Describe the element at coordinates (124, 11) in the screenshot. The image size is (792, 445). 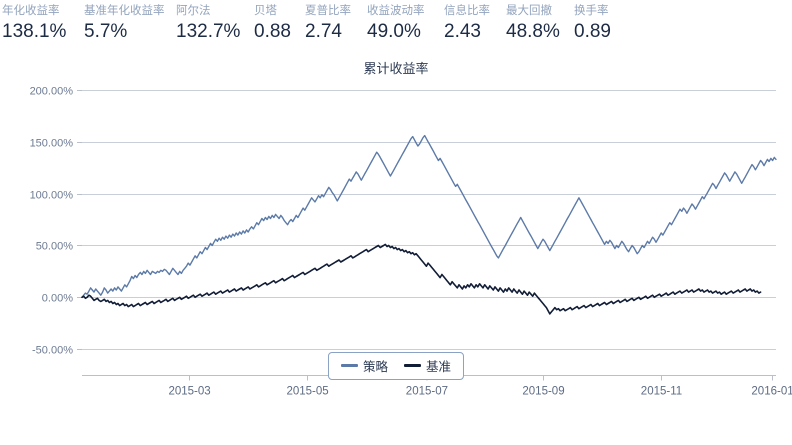
I see `metric-label: 基准年化收益率` at that location.